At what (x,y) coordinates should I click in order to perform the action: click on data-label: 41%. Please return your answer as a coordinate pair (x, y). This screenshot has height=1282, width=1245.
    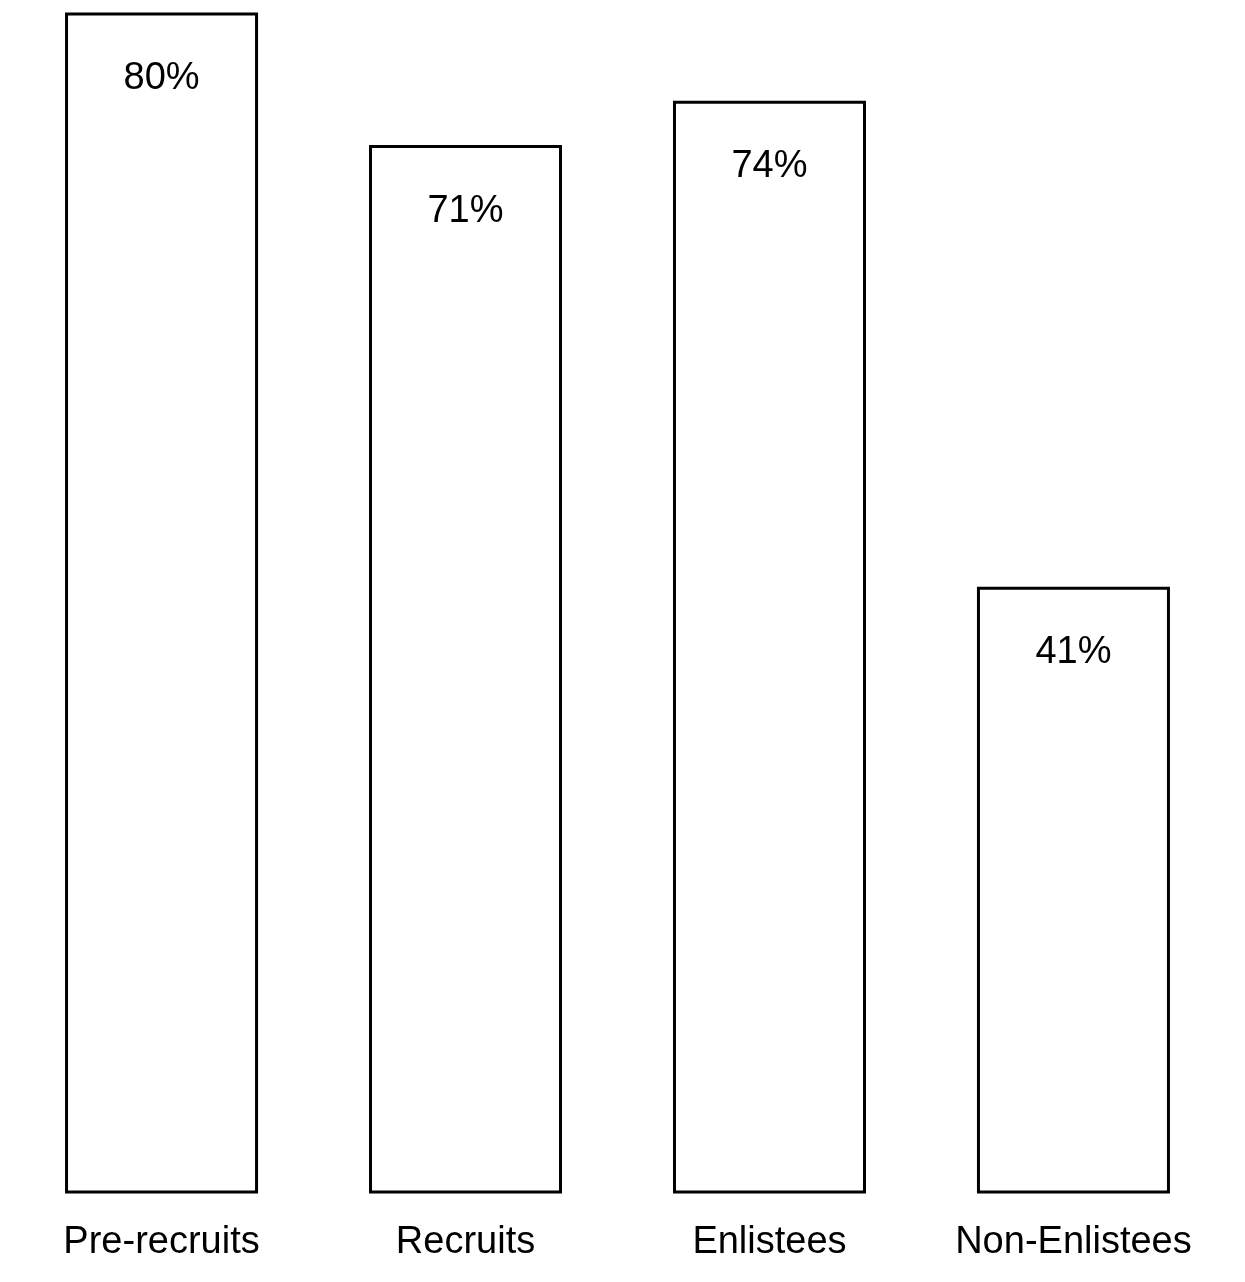
    Looking at the image, I should click on (1073, 650).